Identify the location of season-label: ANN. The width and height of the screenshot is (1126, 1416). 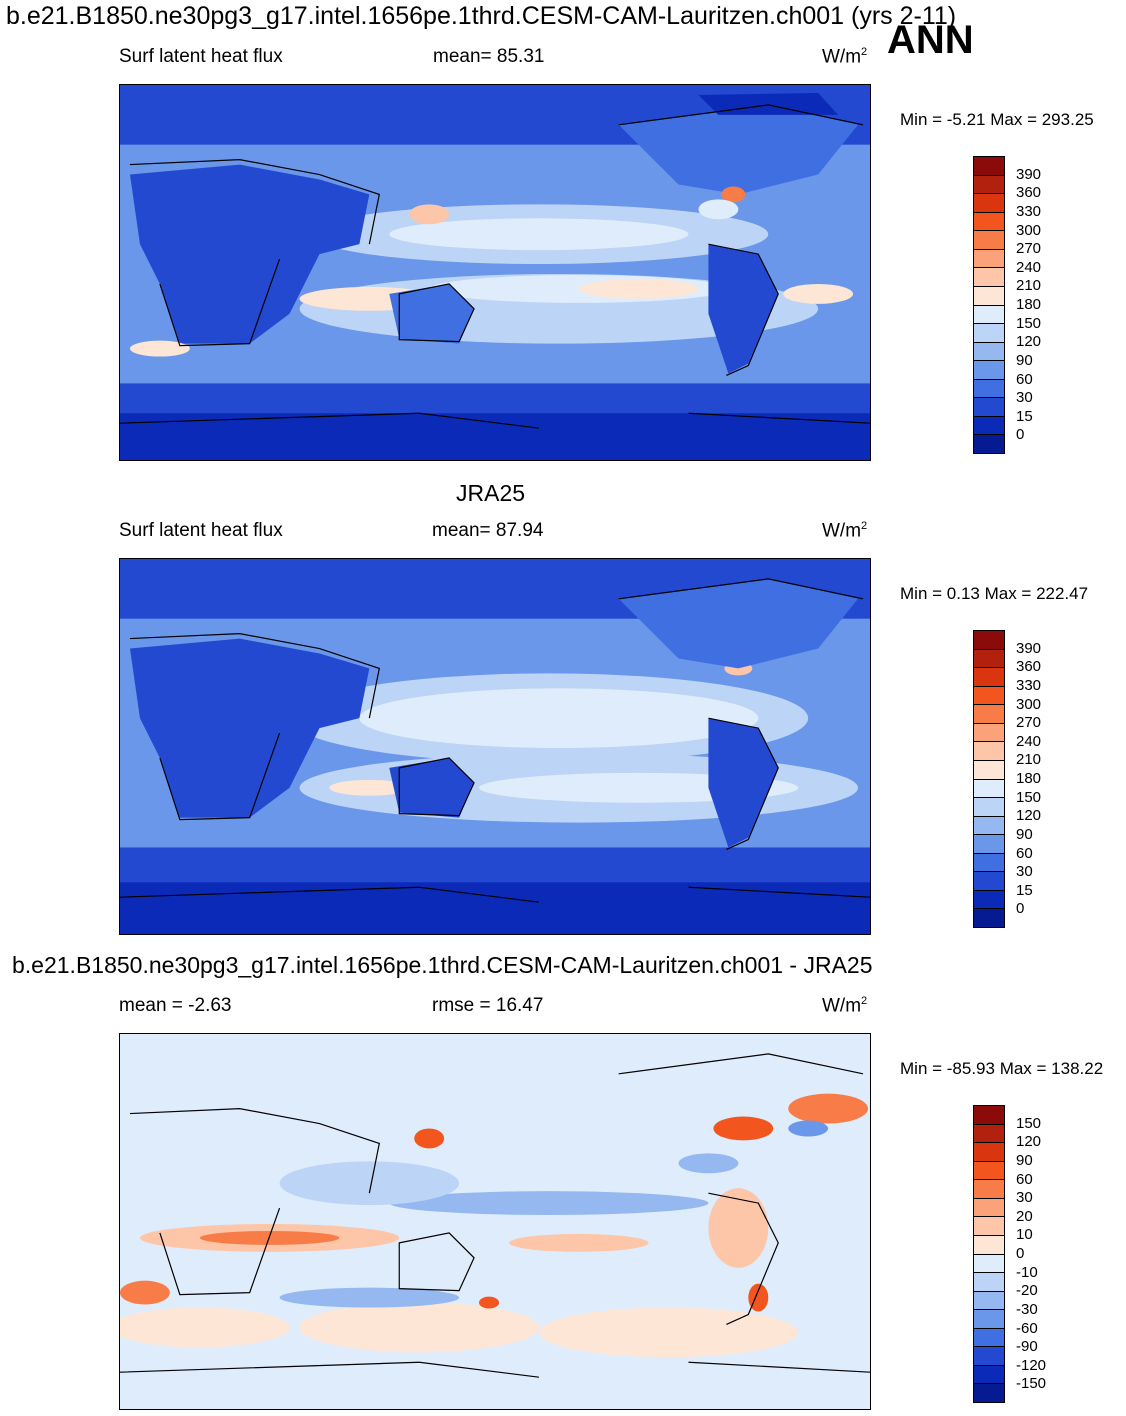
(930, 40).